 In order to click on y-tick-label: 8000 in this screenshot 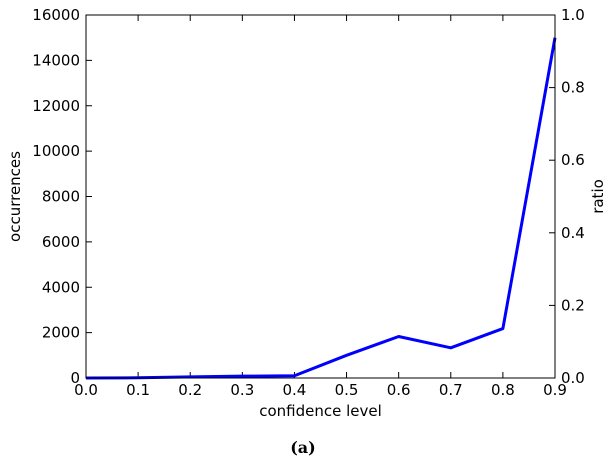, I will do `click(61, 197)`.